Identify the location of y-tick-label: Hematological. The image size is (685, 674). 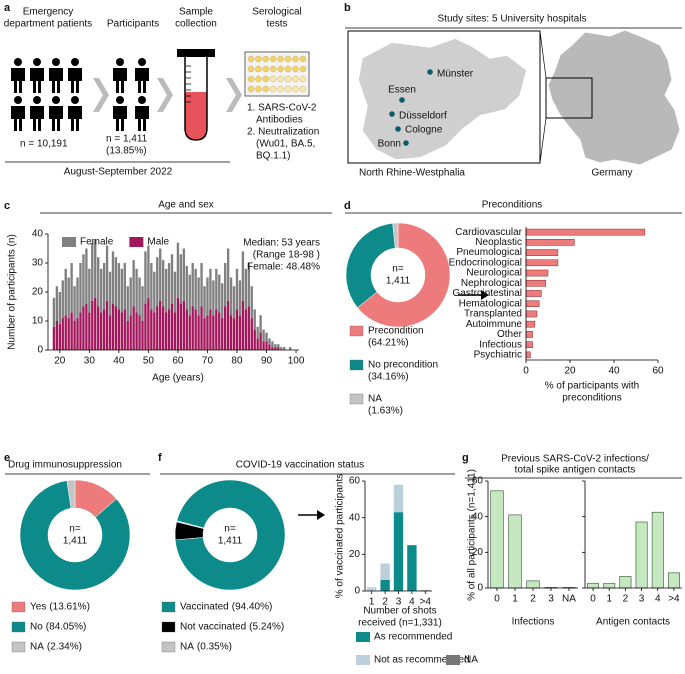
(490, 303).